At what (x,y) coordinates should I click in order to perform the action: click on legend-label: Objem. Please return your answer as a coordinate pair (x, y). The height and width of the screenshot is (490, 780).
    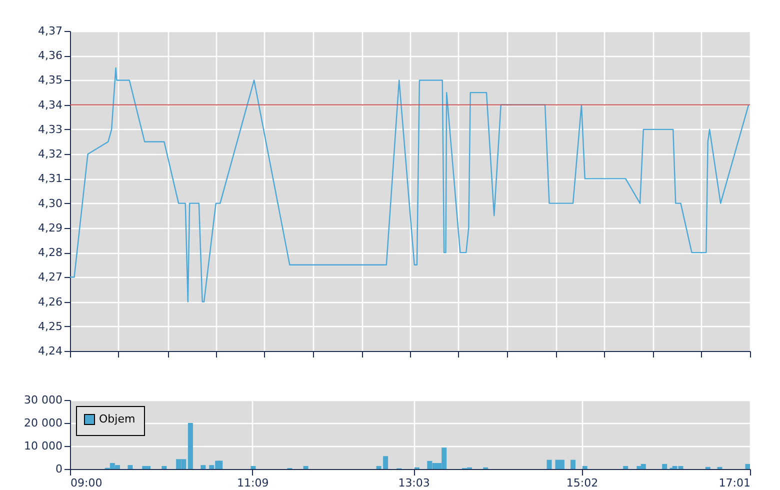
    Looking at the image, I should click on (117, 419).